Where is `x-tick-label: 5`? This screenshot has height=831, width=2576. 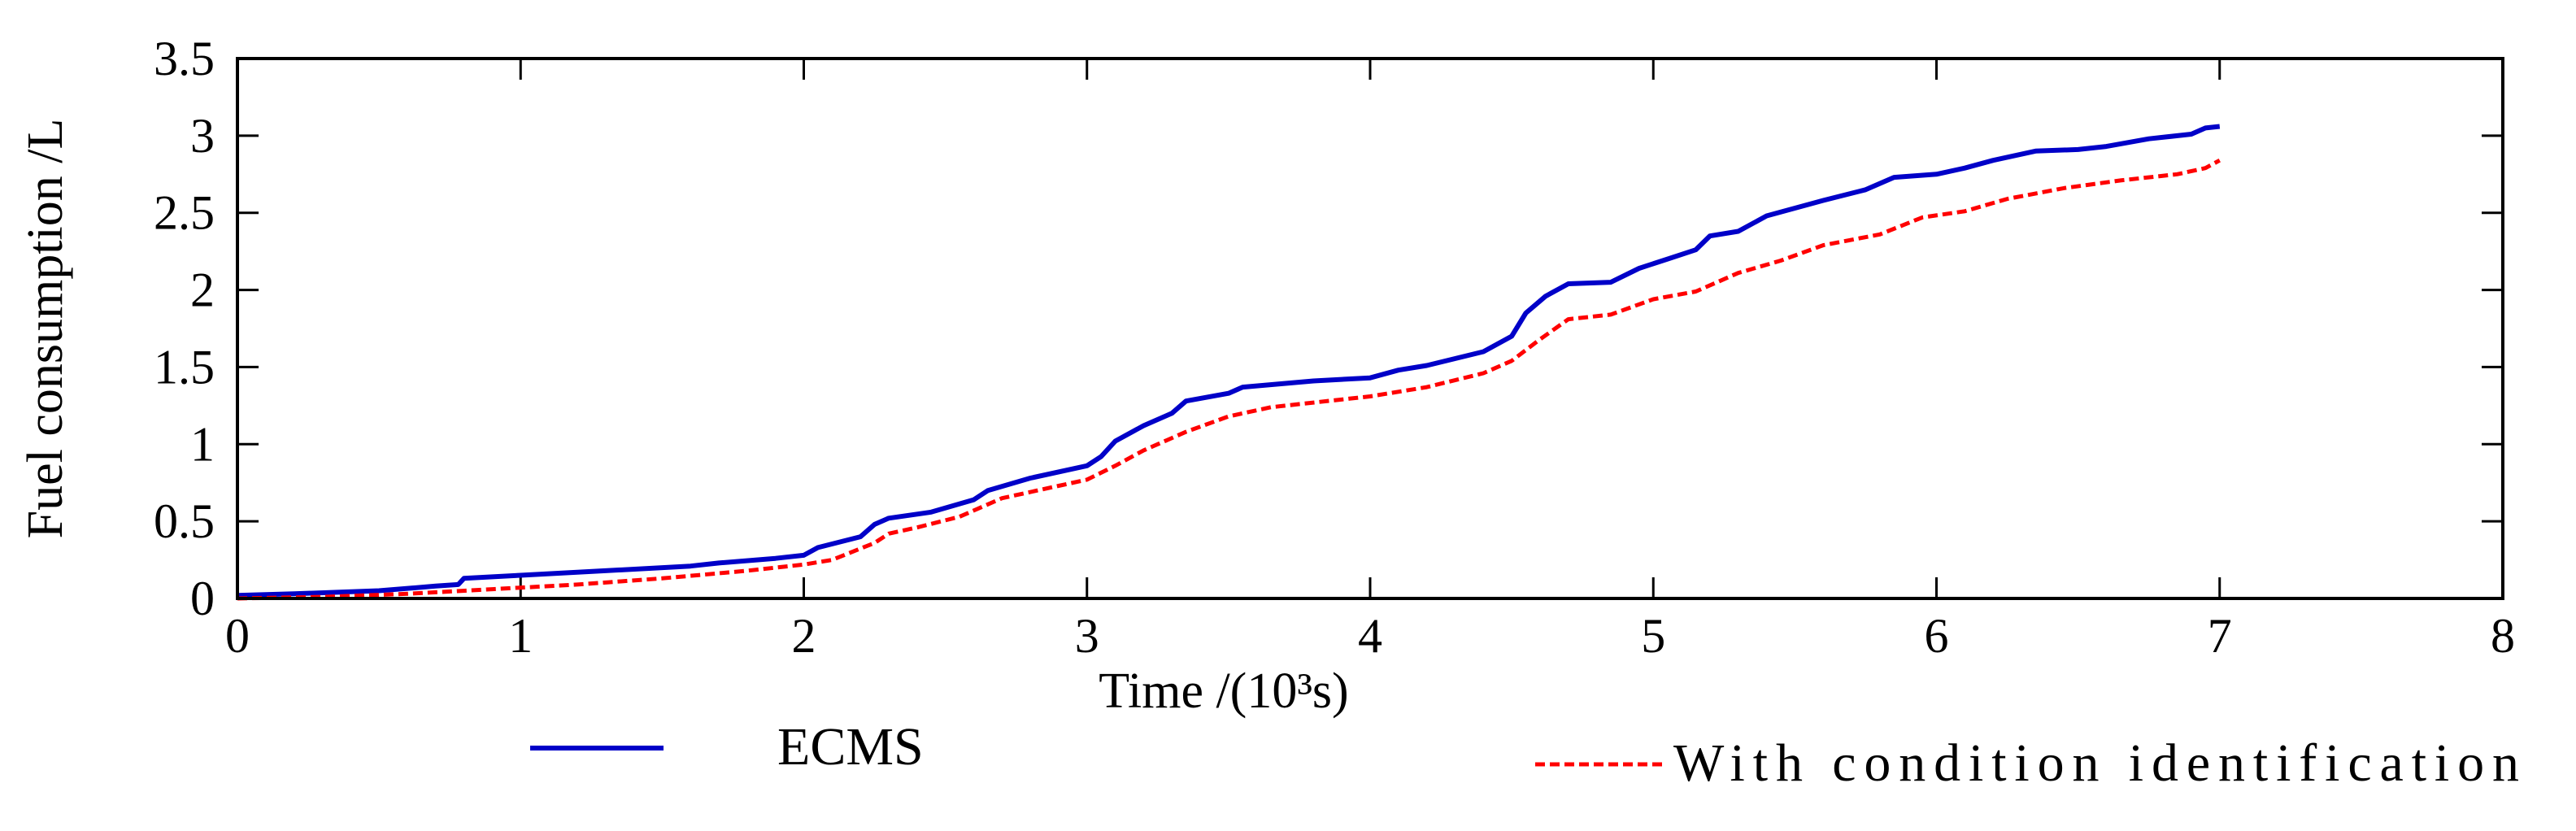
x-tick-label: 5 is located at coordinates (1653, 636).